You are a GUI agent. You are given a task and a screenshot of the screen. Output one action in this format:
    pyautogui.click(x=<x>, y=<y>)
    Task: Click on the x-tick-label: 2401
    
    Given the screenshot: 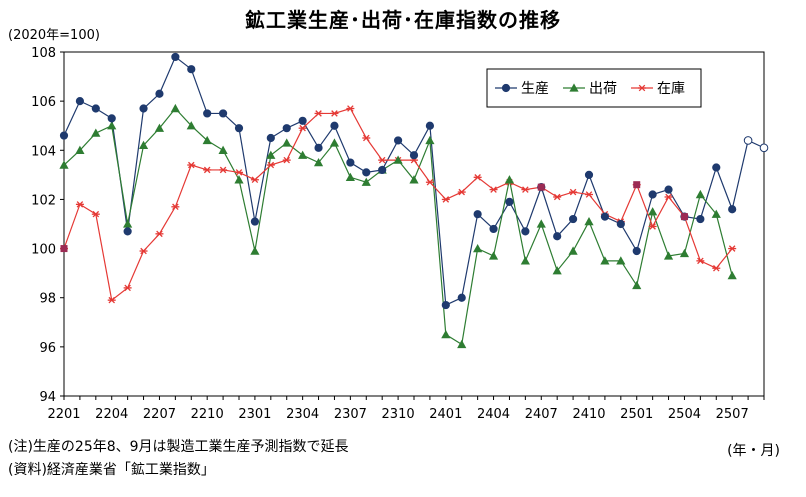 What is the action you would take?
    pyautogui.click(x=445, y=414)
    